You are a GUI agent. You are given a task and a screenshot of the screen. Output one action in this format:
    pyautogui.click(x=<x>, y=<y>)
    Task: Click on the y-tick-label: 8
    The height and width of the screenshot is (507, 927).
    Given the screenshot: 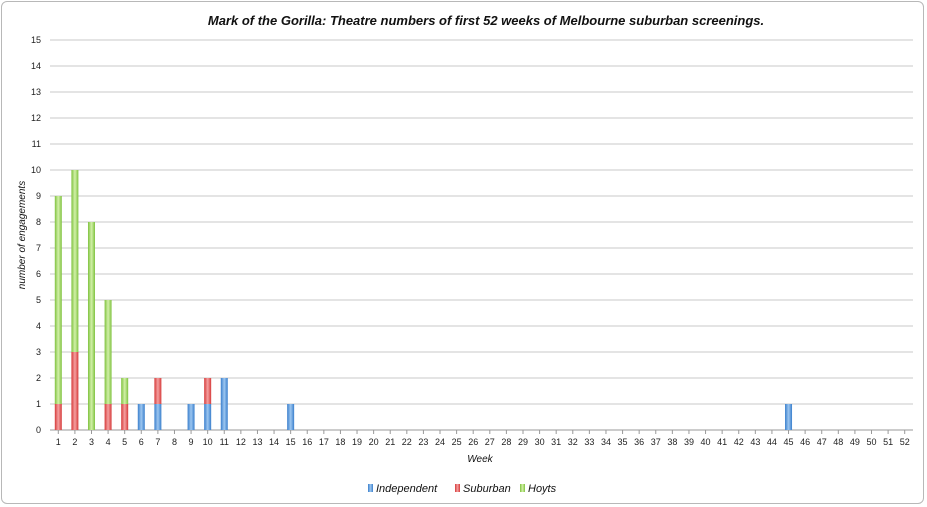 What is the action you would take?
    pyautogui.click(x=38, y=222)
    